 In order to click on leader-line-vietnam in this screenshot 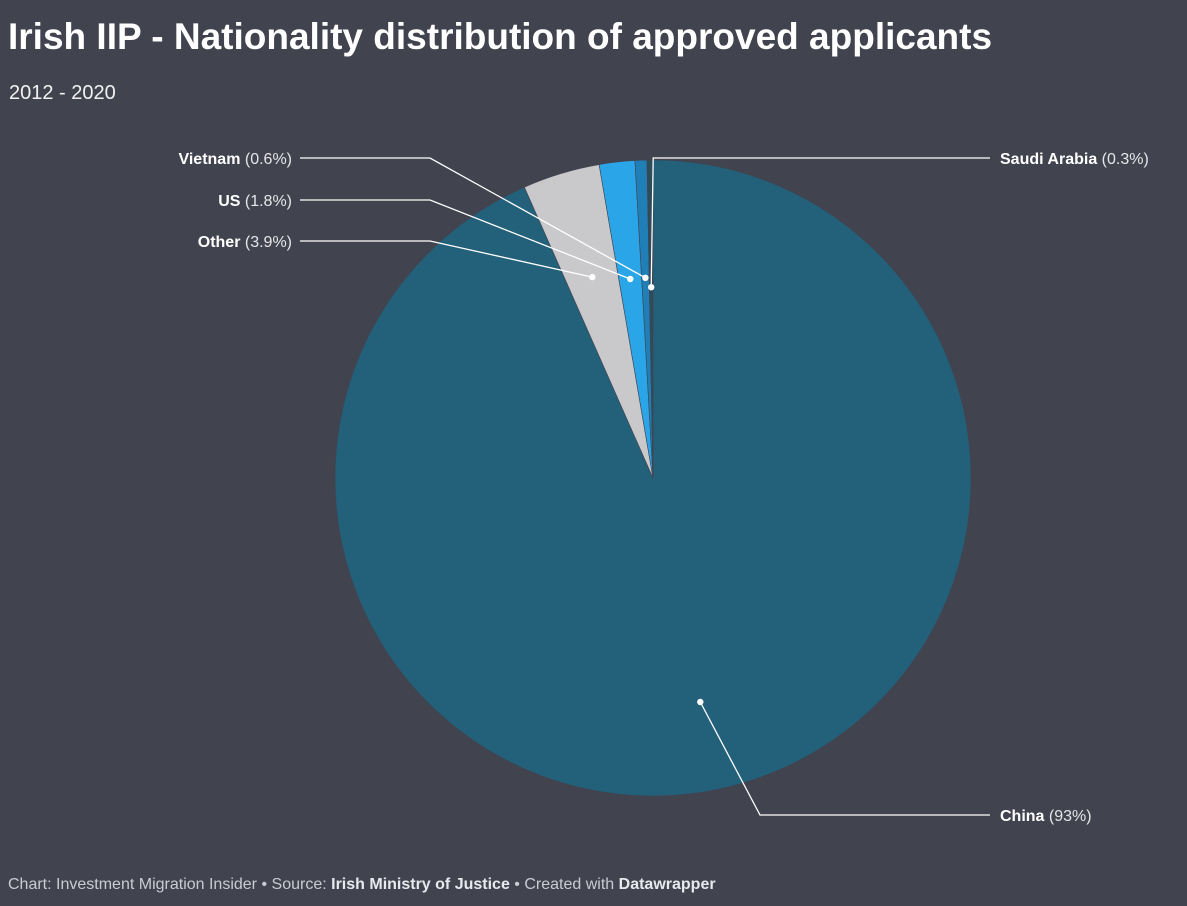, I will do `click(473, 218)`.